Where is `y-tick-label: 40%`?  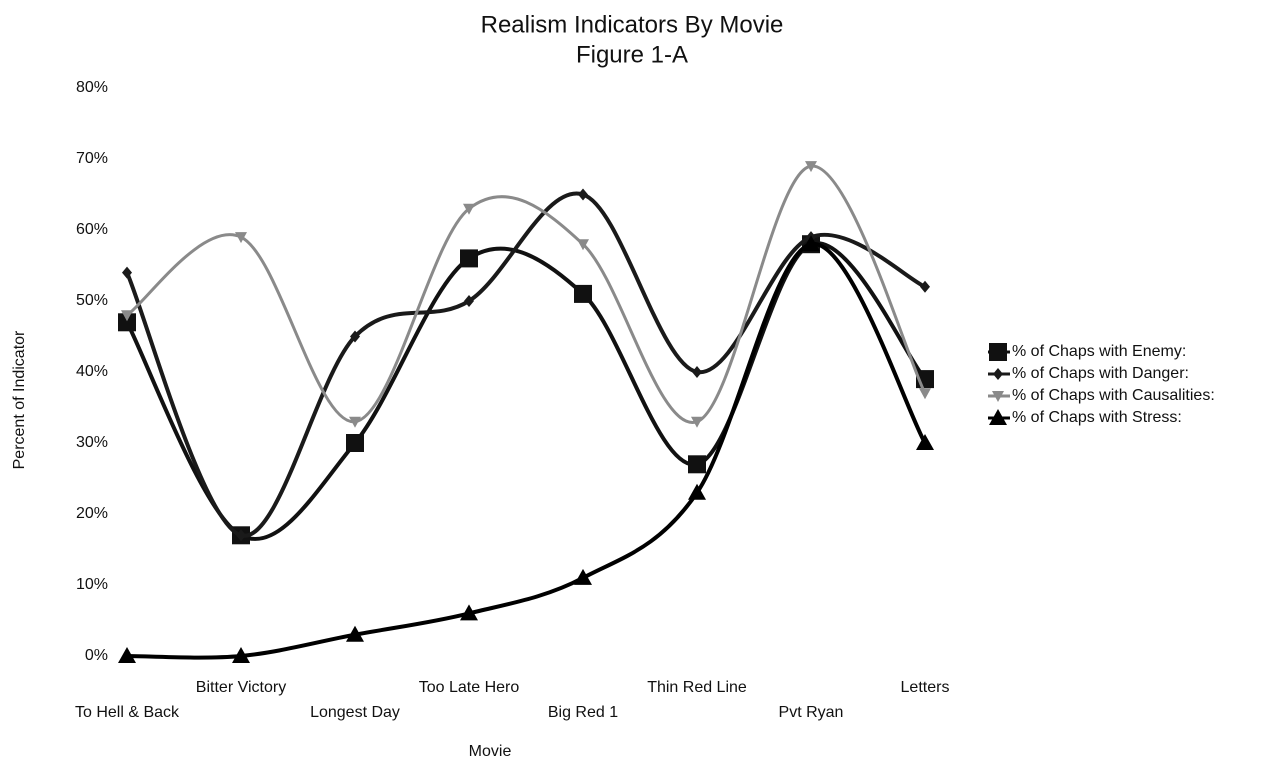
y-tick-label: 40% is located at coordinates (92, 371).